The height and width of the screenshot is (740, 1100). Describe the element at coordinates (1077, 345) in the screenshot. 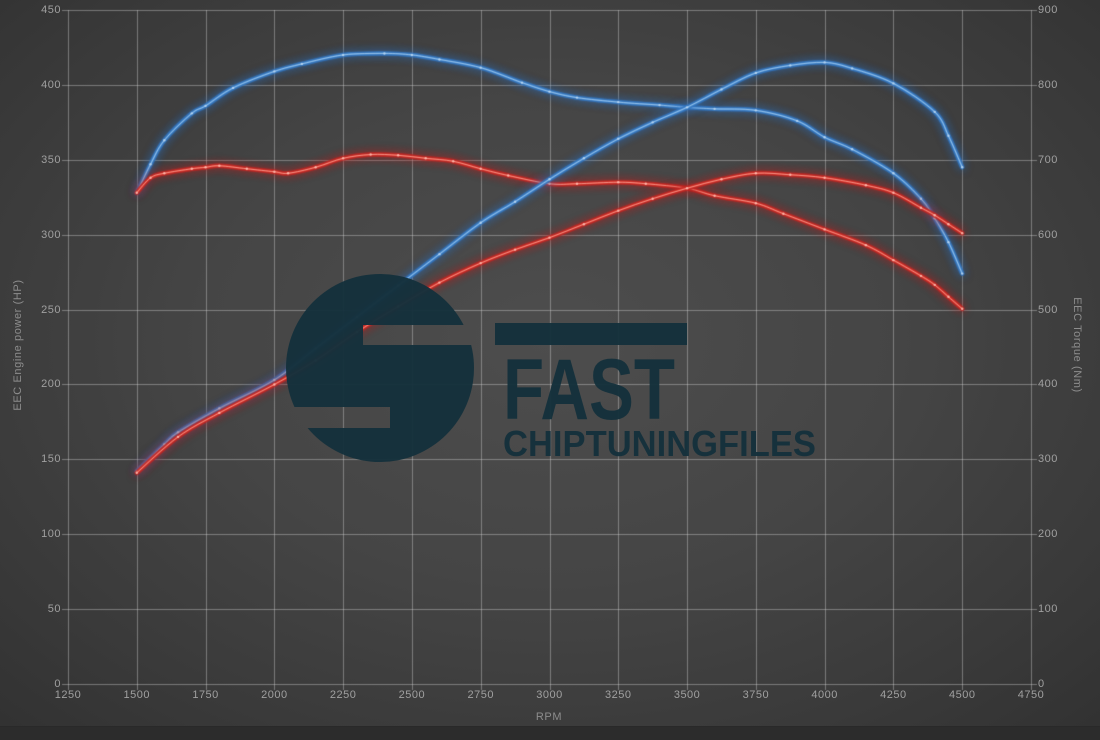

I see `right-axis-title: EEC Torque (Nm)` at that location.